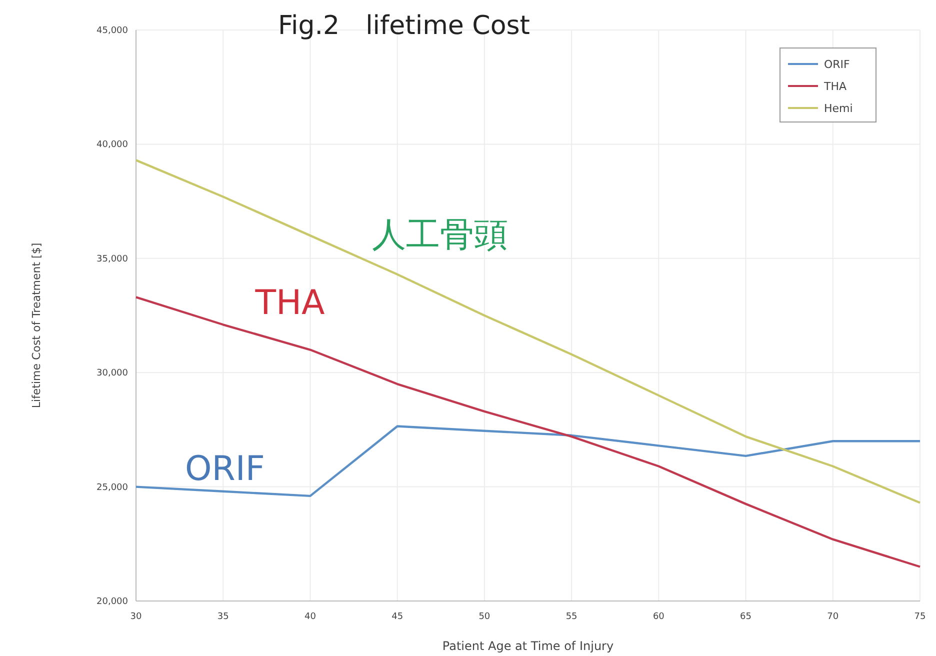 The width and height of the screenshot is (936, 656). I want to click on annotation: ORIF, so click(225, 469).